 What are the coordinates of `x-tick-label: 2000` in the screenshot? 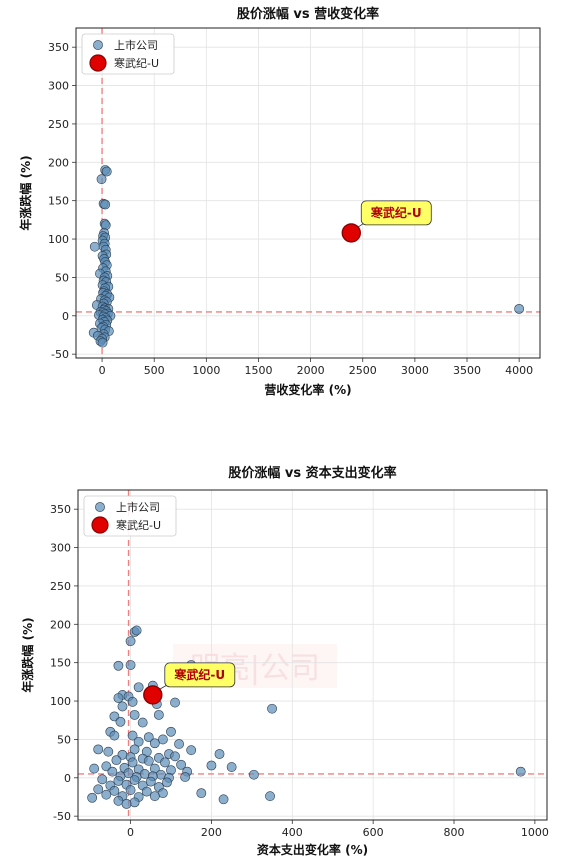 It's located at (311, 370).